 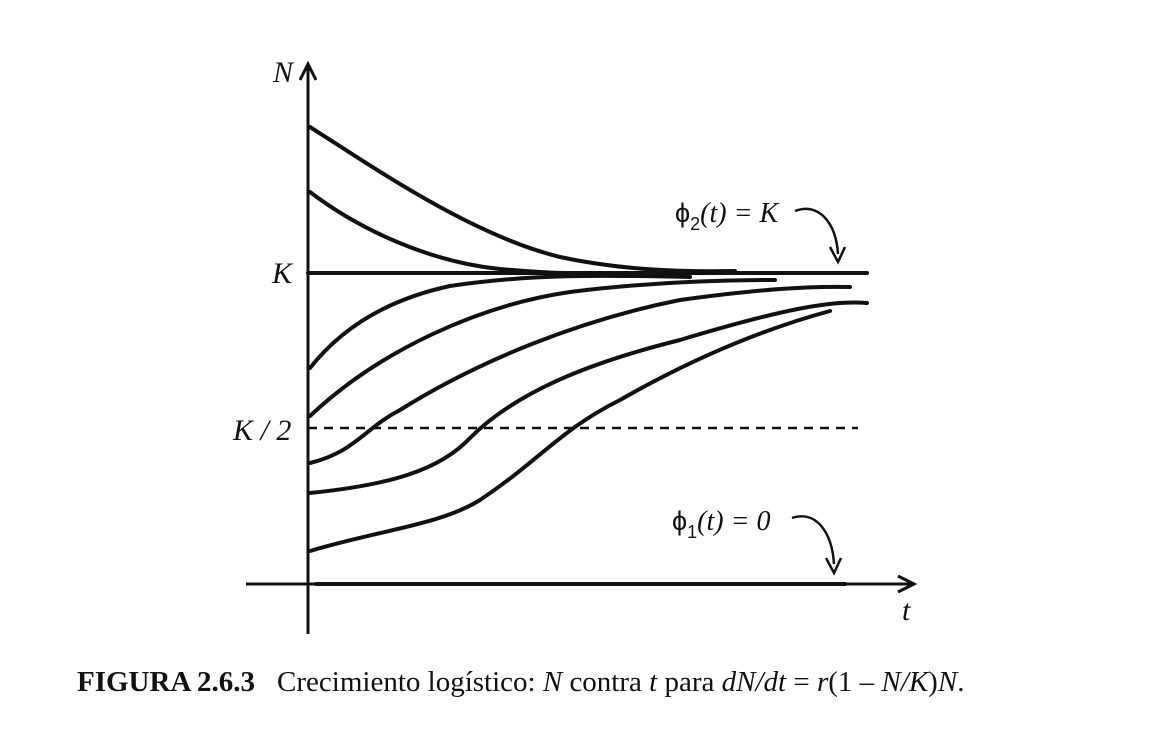 I want to click on y-axis-label: N, so click(x=283, y=72).